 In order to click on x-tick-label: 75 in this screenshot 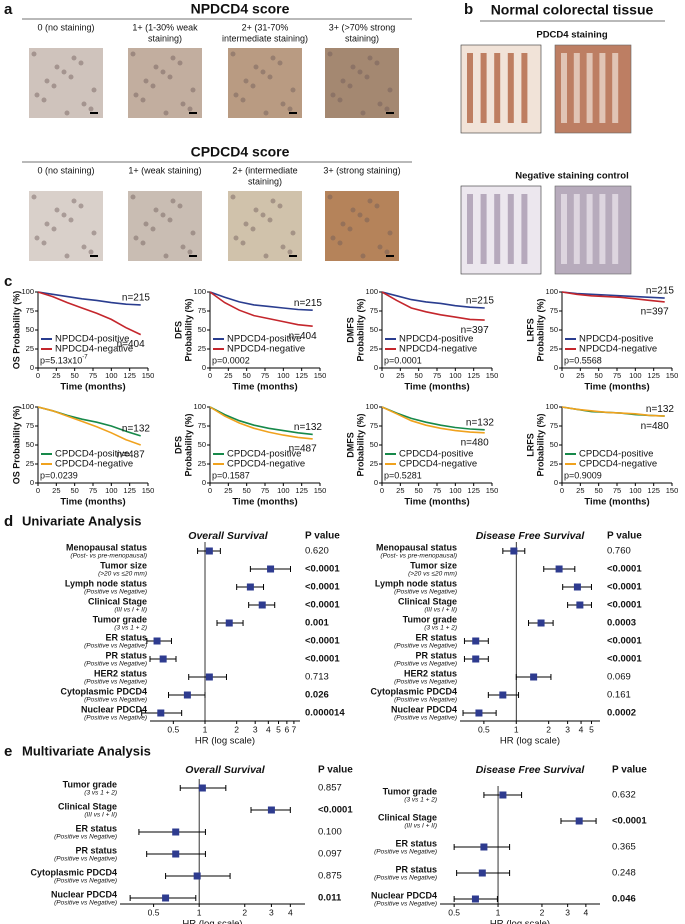, I will do `click(93, 490)`.